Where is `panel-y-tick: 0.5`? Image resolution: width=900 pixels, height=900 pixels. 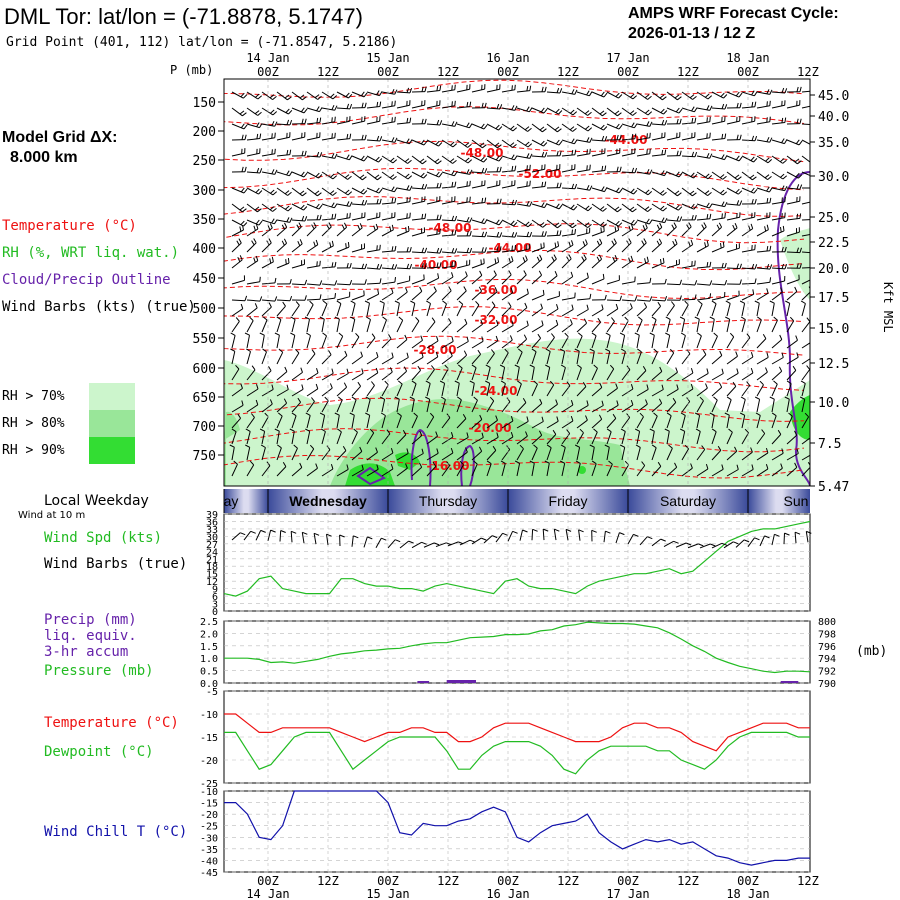
panel-y-tick: 0.5 is located at coordinates (209, 672).